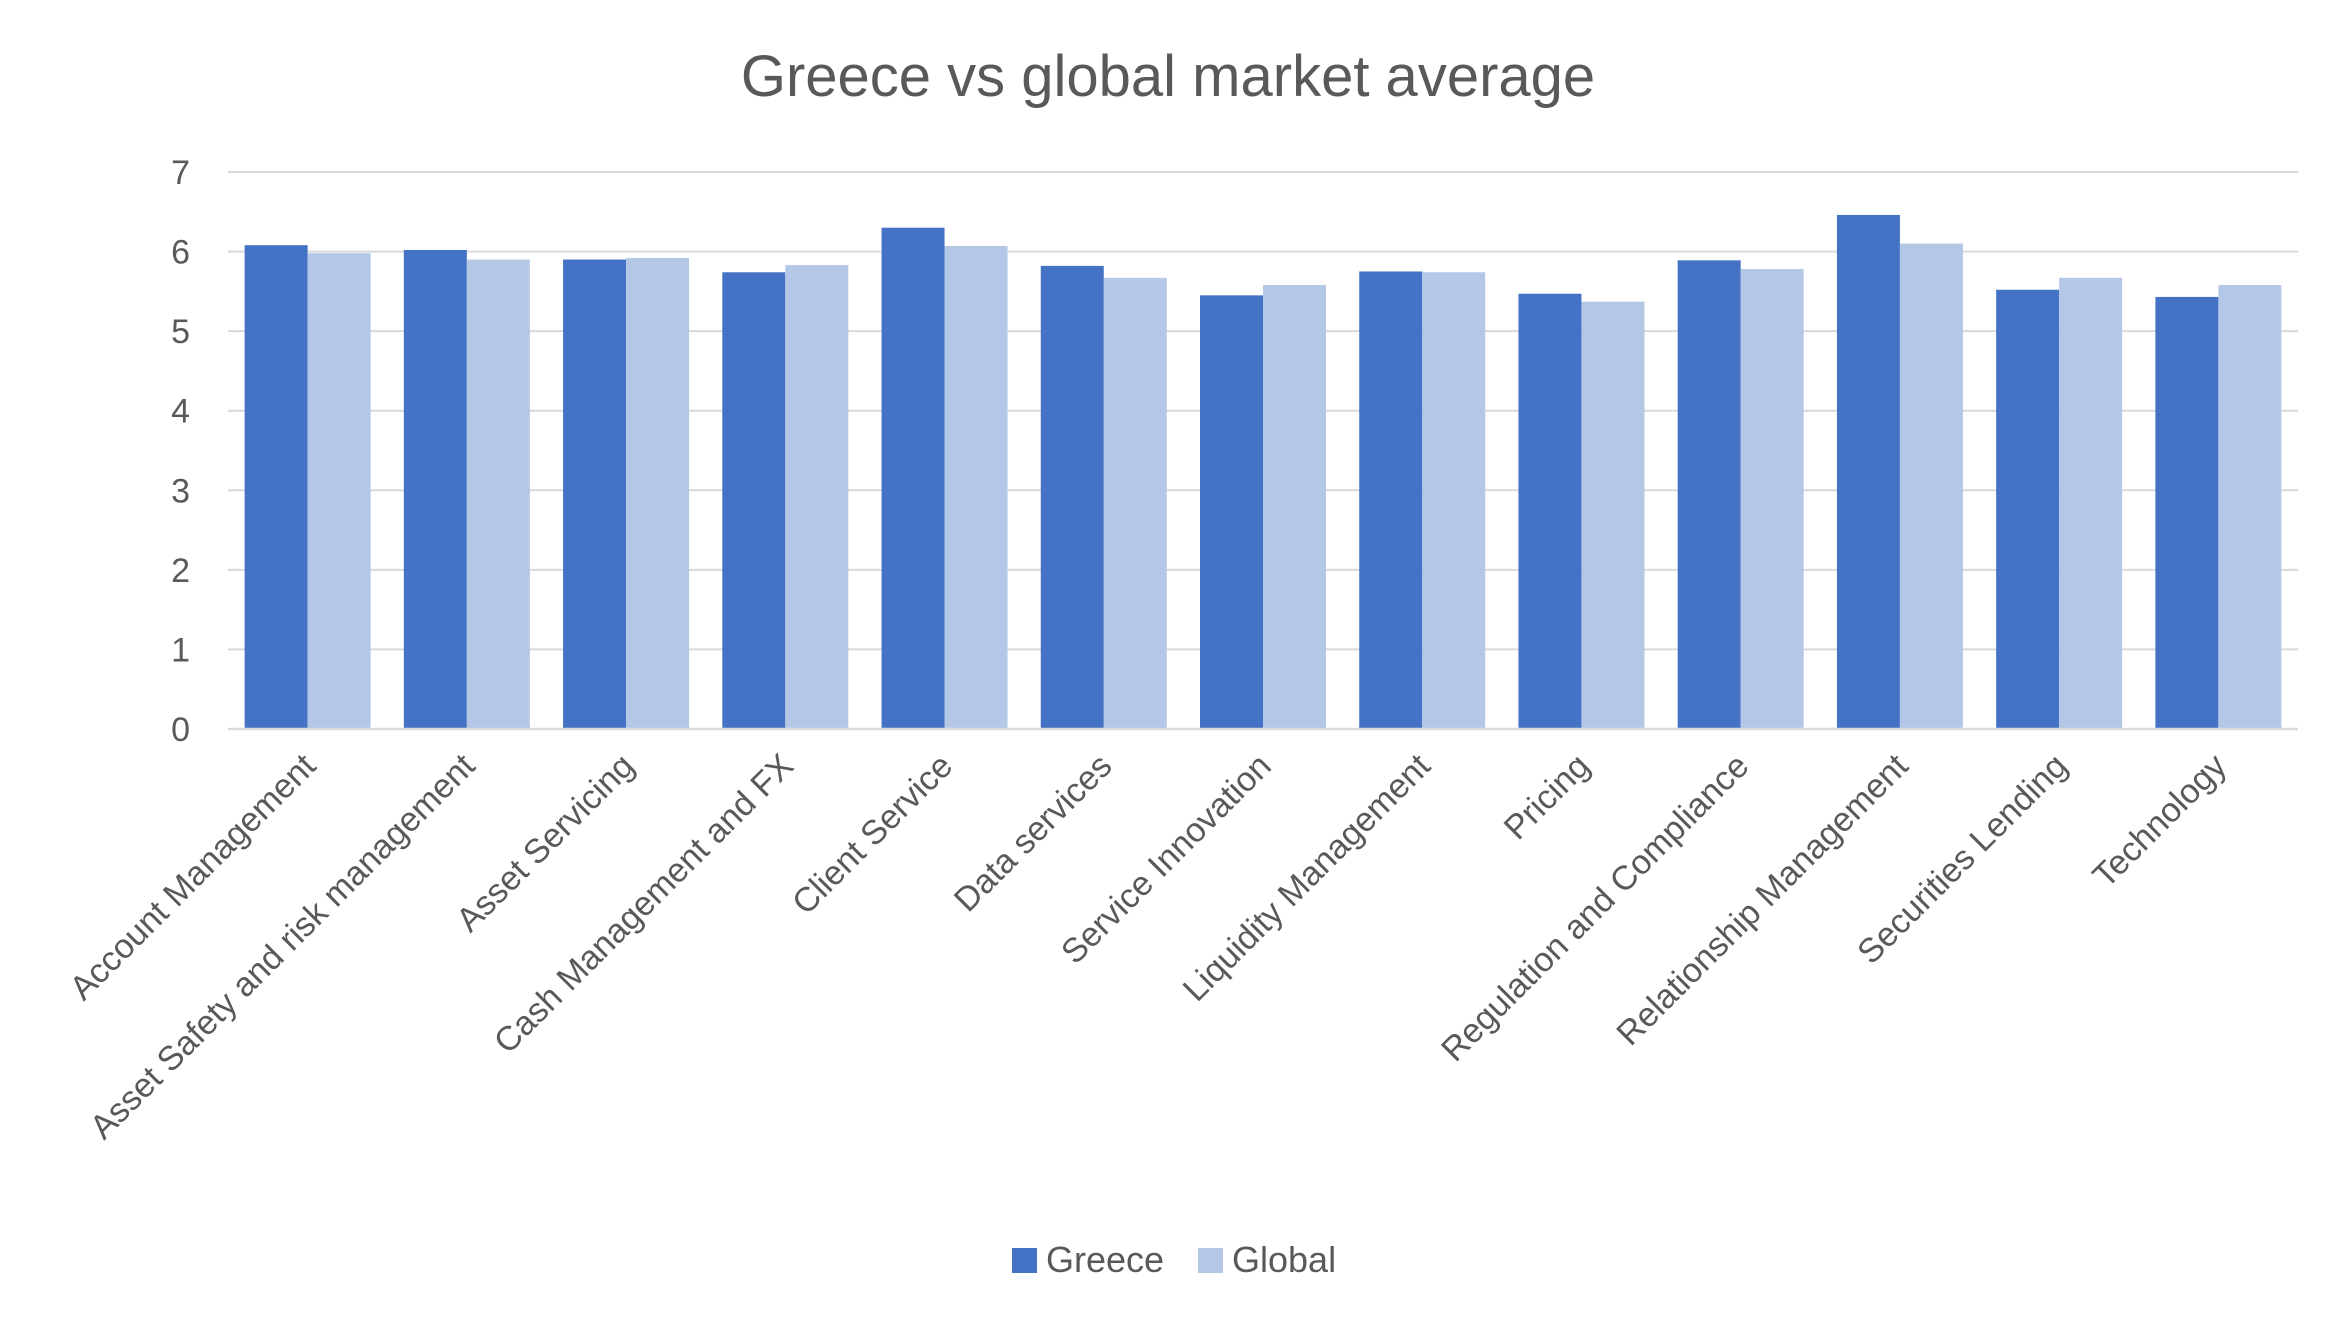  What do you see at coordinates (1284, 1259) in the screenshot?
I see `legend-label-global: Global` at bounding box center [1284, 1259].